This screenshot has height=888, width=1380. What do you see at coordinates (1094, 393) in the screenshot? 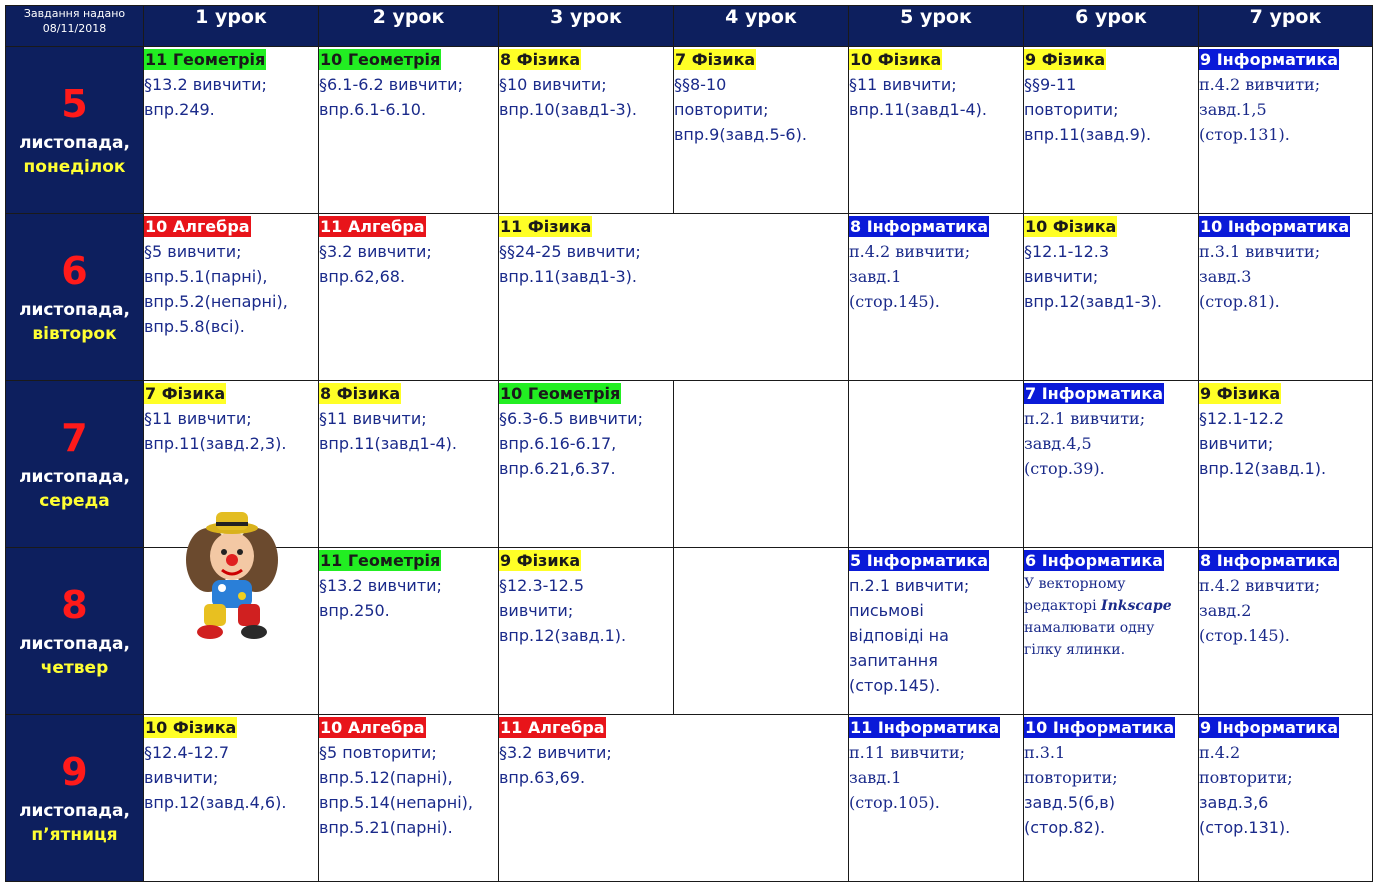
I see `subject-label: 7 Інформатика` at bounding box center [1094, 393].